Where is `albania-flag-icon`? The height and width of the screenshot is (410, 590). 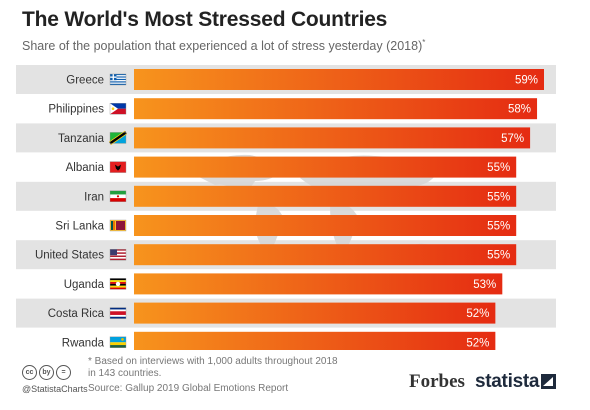
albania-flag-icon is located at coordinates (118, 167).